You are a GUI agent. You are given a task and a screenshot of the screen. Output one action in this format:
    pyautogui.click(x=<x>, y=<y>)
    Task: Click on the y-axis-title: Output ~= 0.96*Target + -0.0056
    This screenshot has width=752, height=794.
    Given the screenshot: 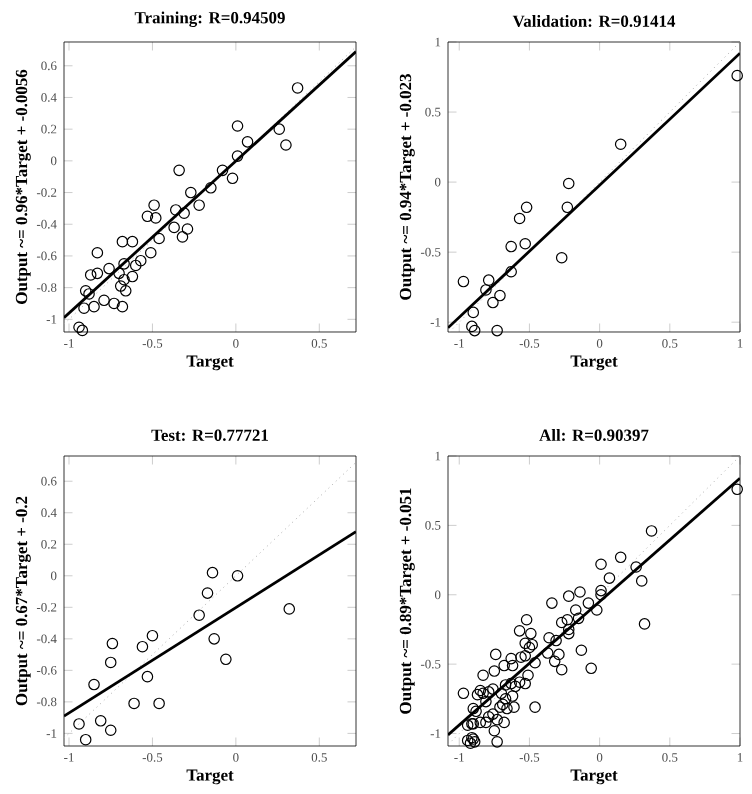 What is the action you would take?
    pyautogui.click(x=23, y=186)
    